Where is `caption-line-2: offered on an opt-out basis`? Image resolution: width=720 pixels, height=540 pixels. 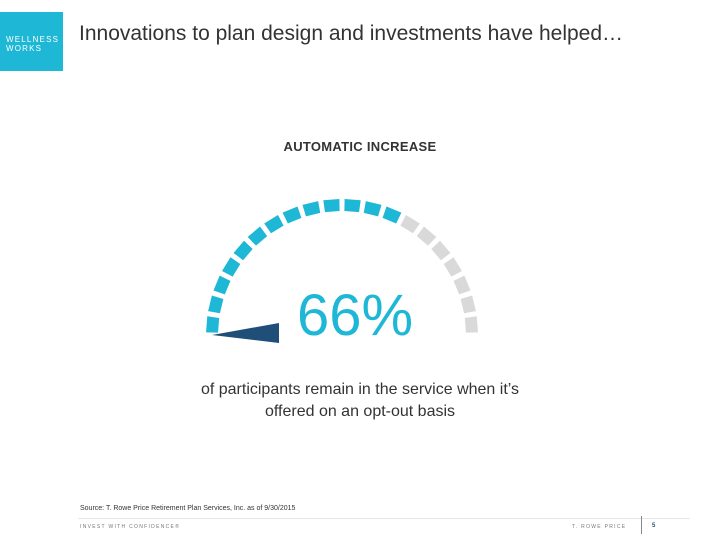 caption-line-2: offered on an opt-out basis is located at coordinates (360, 411).